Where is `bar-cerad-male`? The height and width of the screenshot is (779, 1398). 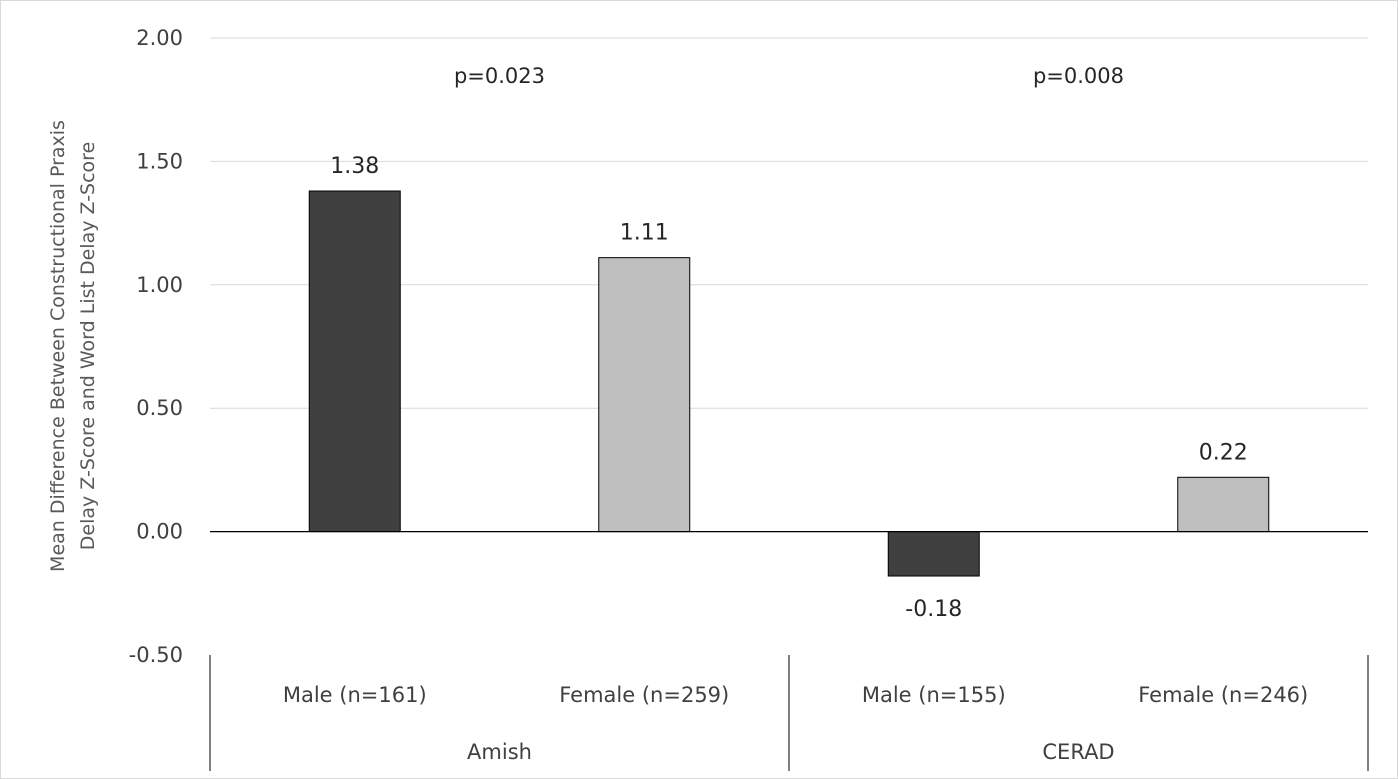
bar-cerad-male is located at coordinates (933, 554).